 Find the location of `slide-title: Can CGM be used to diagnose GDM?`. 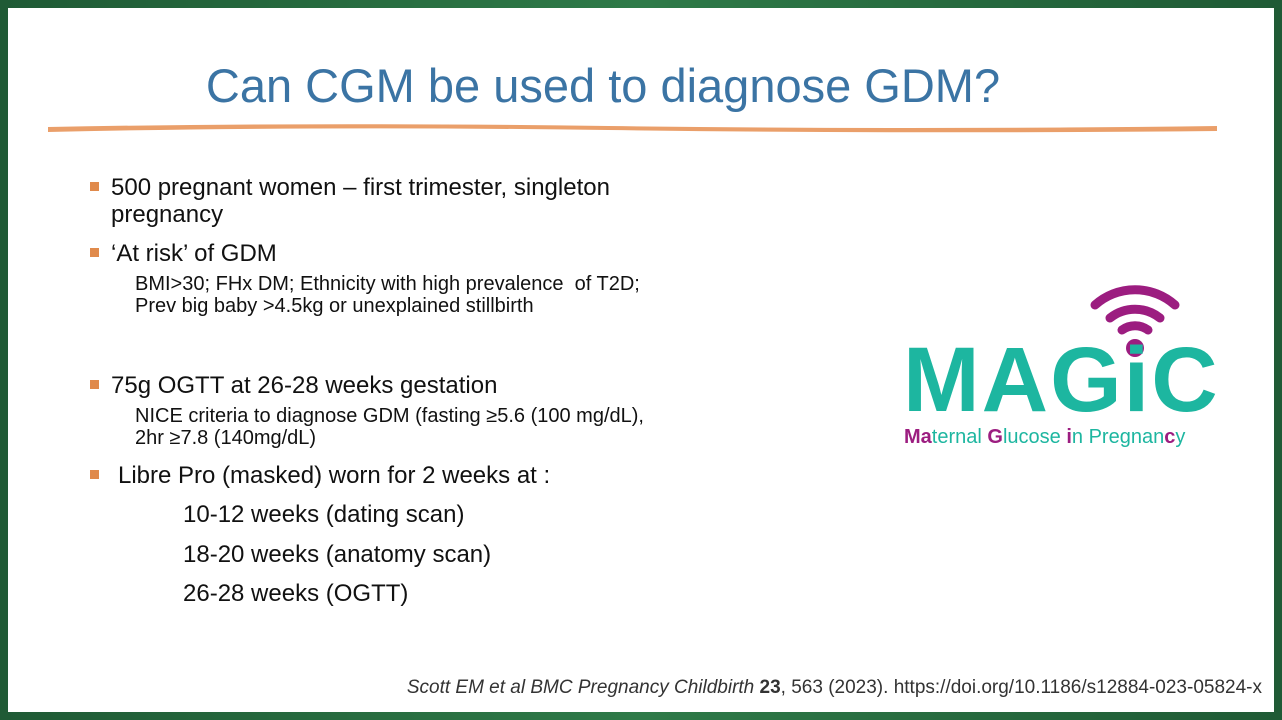

slide-title: Can CGM be used to diagnose GDM? is located at coordinates (603, 85).